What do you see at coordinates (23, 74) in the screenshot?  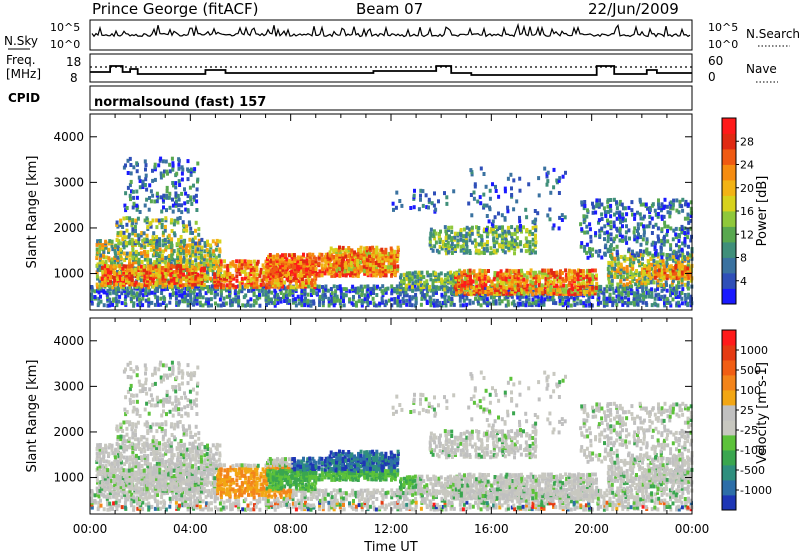 I see `freq-unit-label: [MHz]` at bounding box center [23, 74].